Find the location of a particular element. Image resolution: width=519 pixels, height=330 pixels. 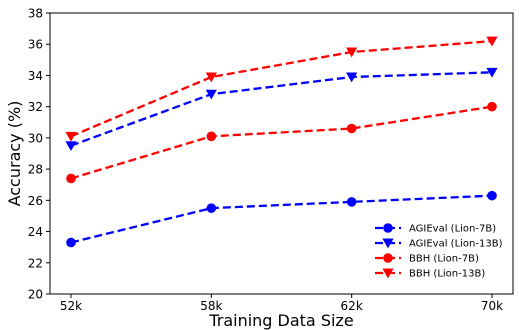

x-tick-label: 52k is located at coordinates (71, 306).